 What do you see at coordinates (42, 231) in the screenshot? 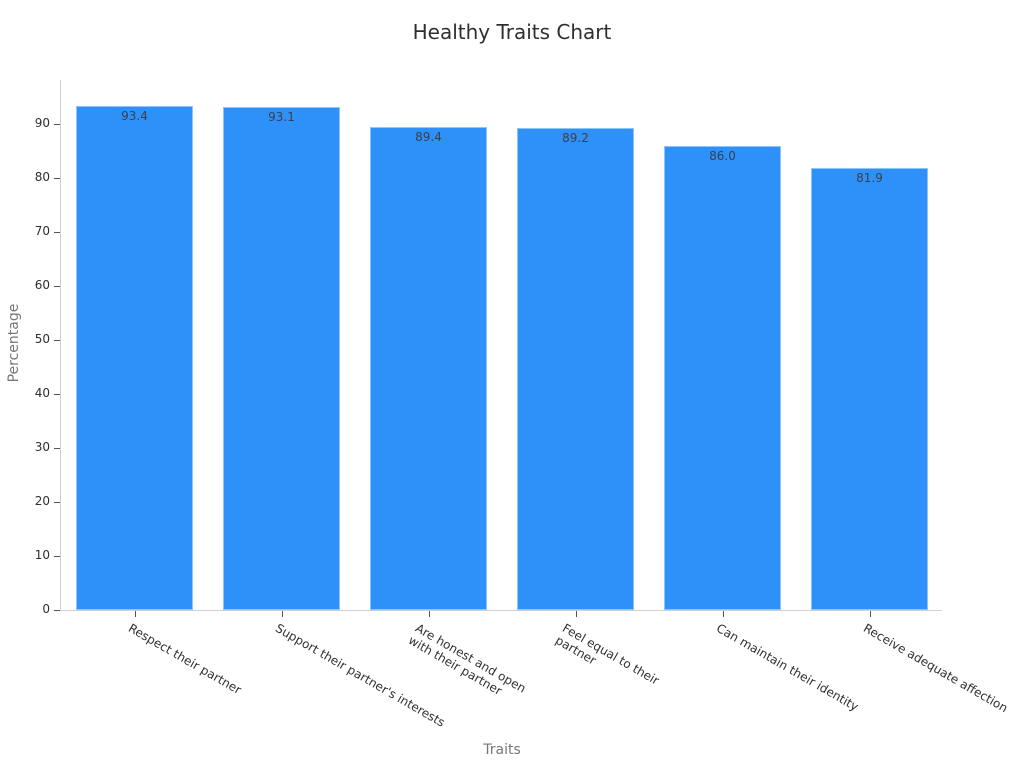
I see `y-tick-label: 70` at bounding box center [42, 231].